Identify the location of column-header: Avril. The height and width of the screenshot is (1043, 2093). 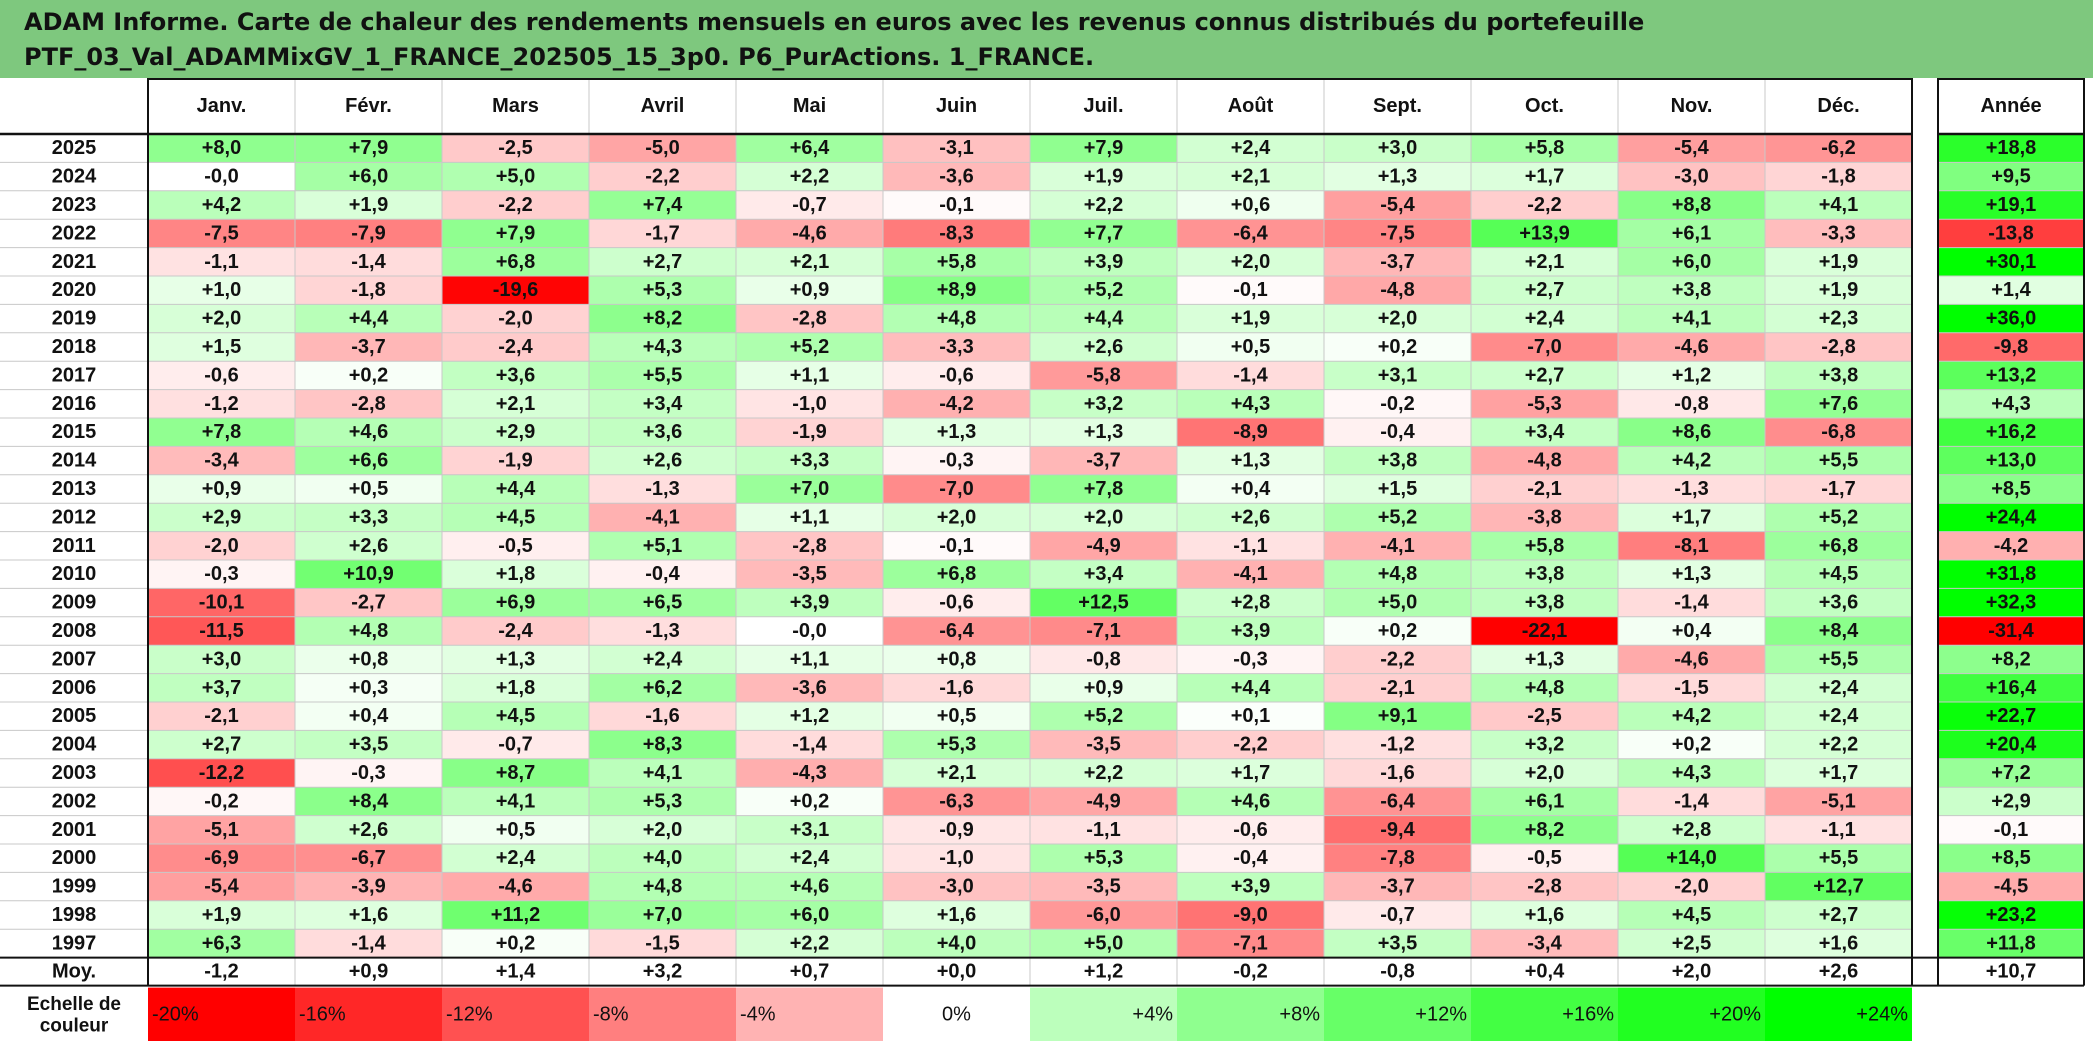
(663, 106).